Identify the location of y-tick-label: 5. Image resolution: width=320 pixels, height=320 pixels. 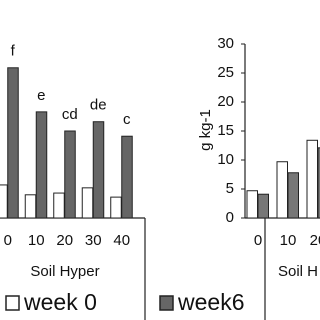
(230, 188).